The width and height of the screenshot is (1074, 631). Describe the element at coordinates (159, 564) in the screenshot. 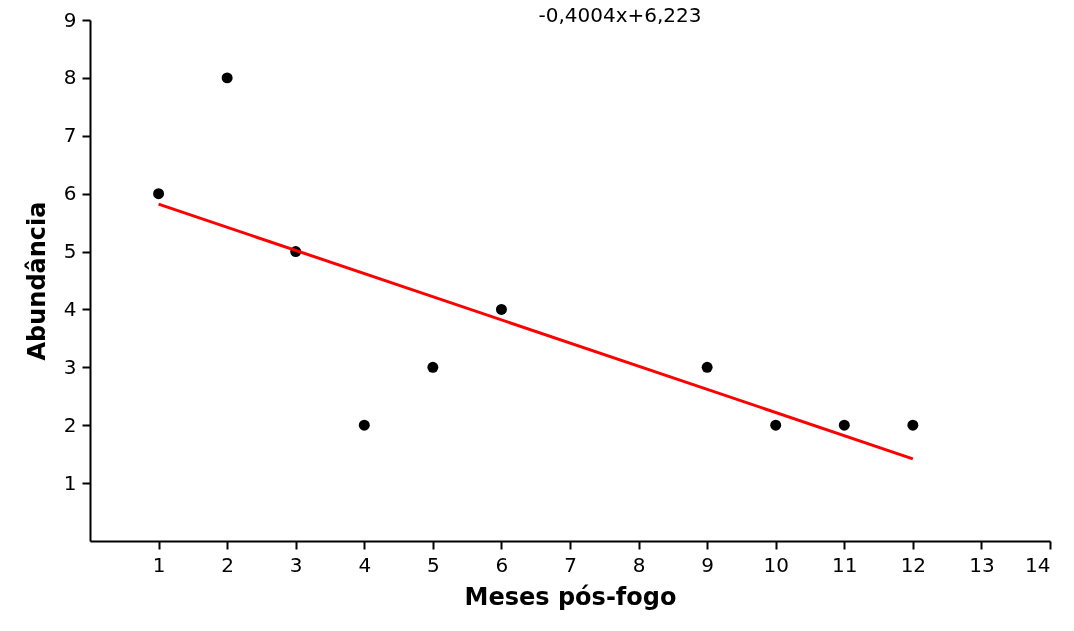

I see `x-tick-label: 1` at that location.